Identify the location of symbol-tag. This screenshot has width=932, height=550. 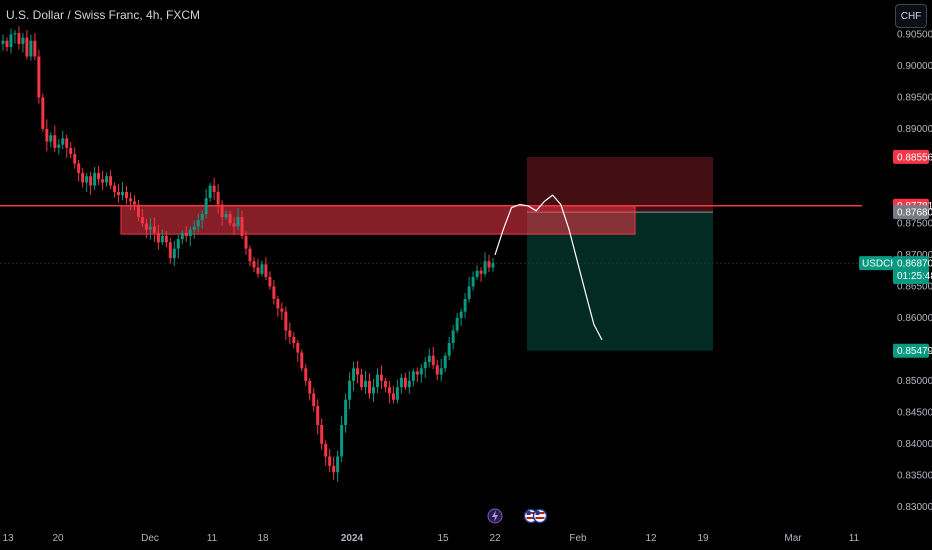
(876, 263).